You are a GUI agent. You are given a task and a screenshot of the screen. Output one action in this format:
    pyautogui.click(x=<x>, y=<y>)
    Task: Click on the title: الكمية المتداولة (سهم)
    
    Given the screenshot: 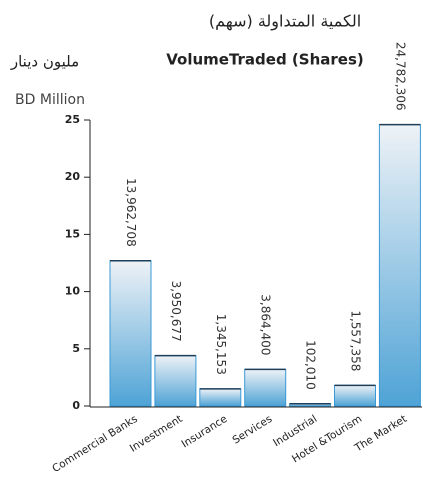 What is the action you would take?
    pyautogui.click(x=285, y=22)
    